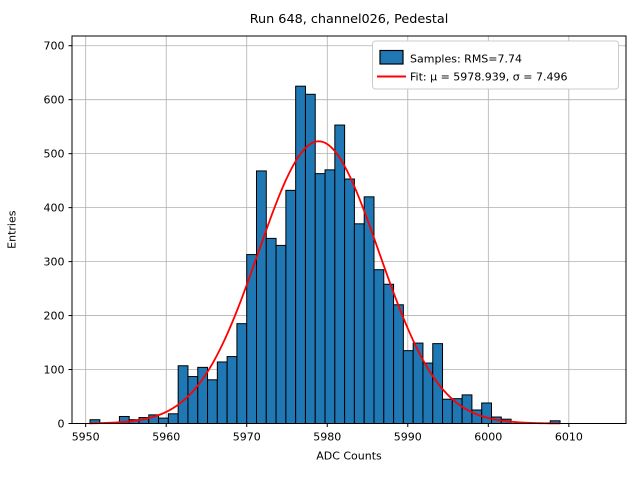 The width and height of the screenshot is (640, 480). Describe the element at coordinates (349, 19) in the screenshot. I see `chart-title: Run 648, channel026, Pedestal` at that location.